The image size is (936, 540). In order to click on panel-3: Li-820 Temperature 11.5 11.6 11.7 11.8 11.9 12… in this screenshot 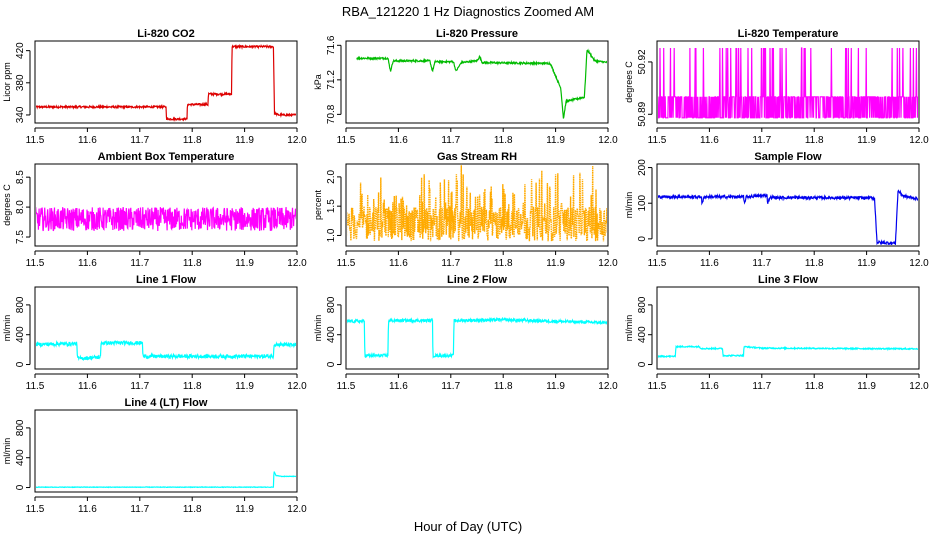, I will do `click(776, 87)`.